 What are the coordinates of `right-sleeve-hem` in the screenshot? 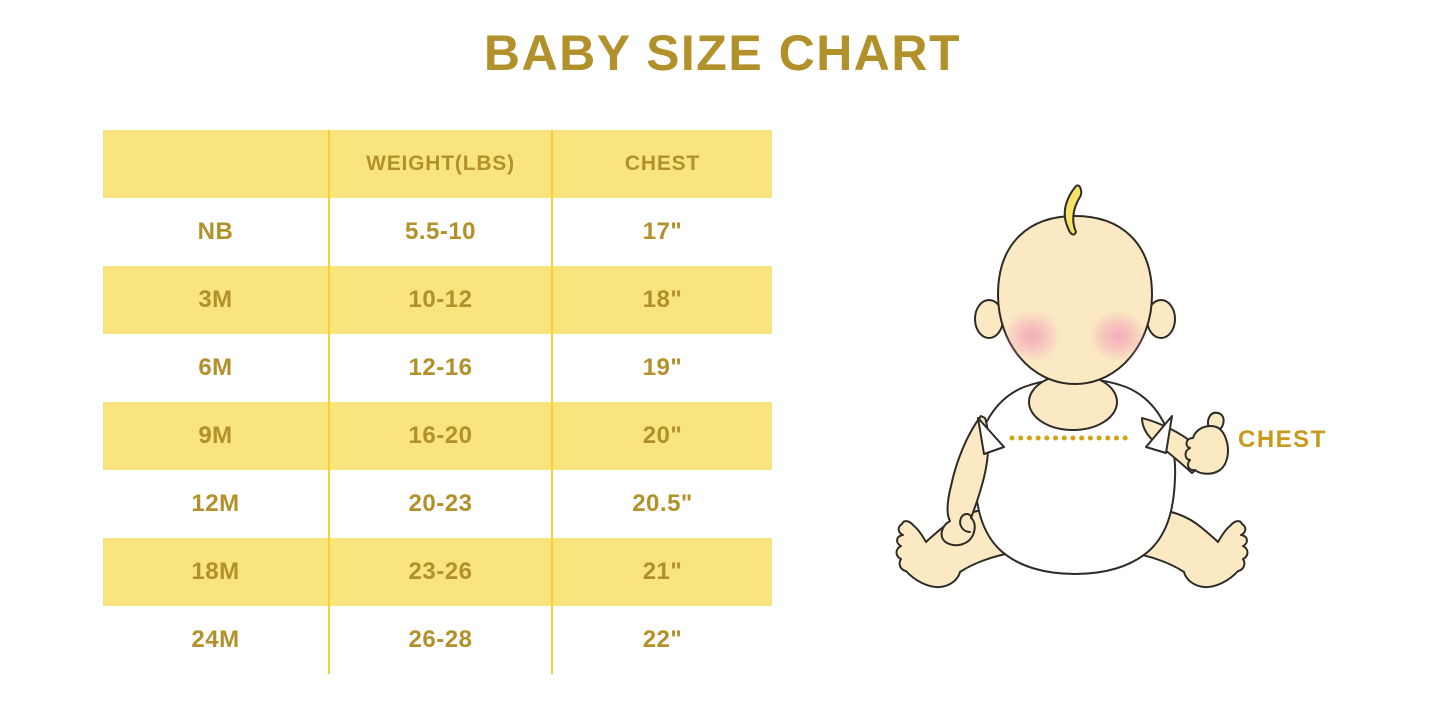 It's located at (1159, 434).